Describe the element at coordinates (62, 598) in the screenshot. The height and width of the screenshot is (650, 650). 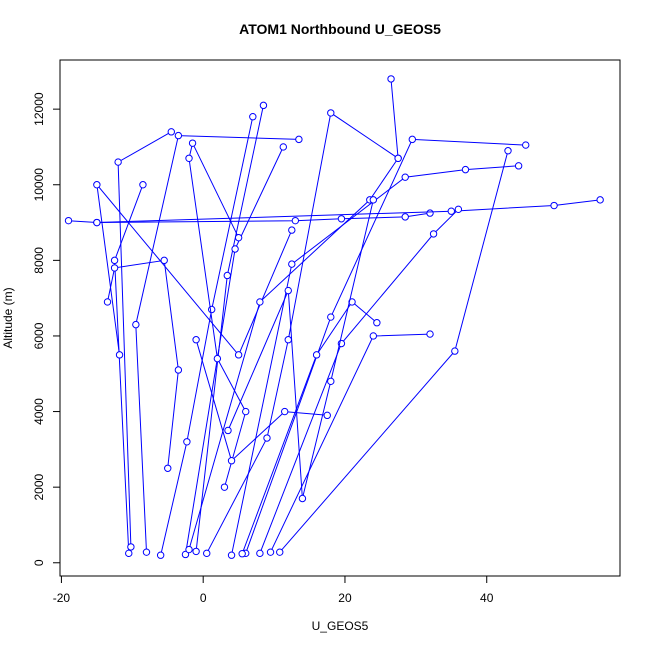
I see `x-tick-label: -20` at that location.